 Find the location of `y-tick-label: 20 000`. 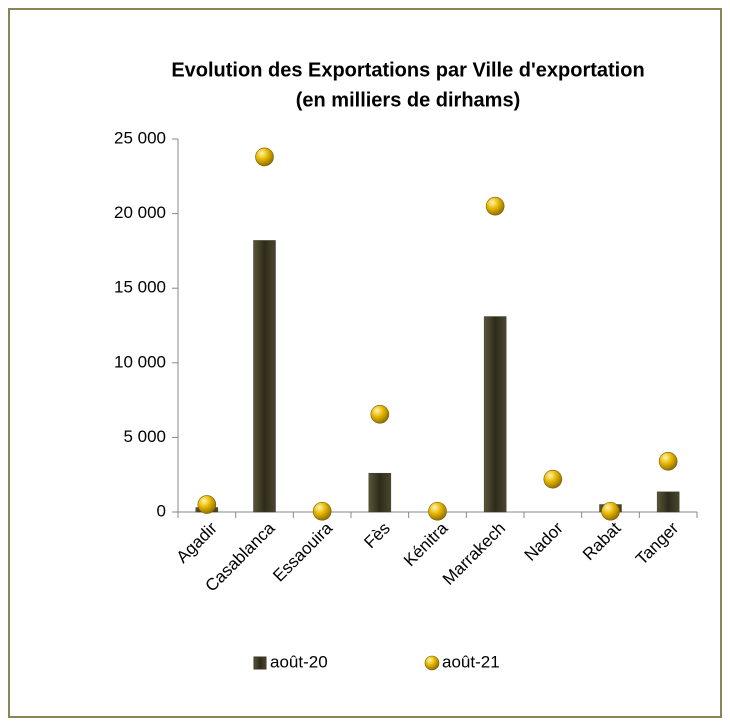

y-tick-label: 20 000 is located at coordinates (140, 212).